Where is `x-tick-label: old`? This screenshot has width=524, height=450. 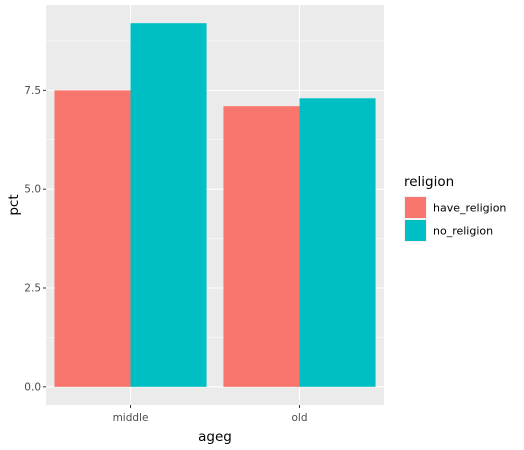 x-tick-label: old is located at coordinates (299, 418).